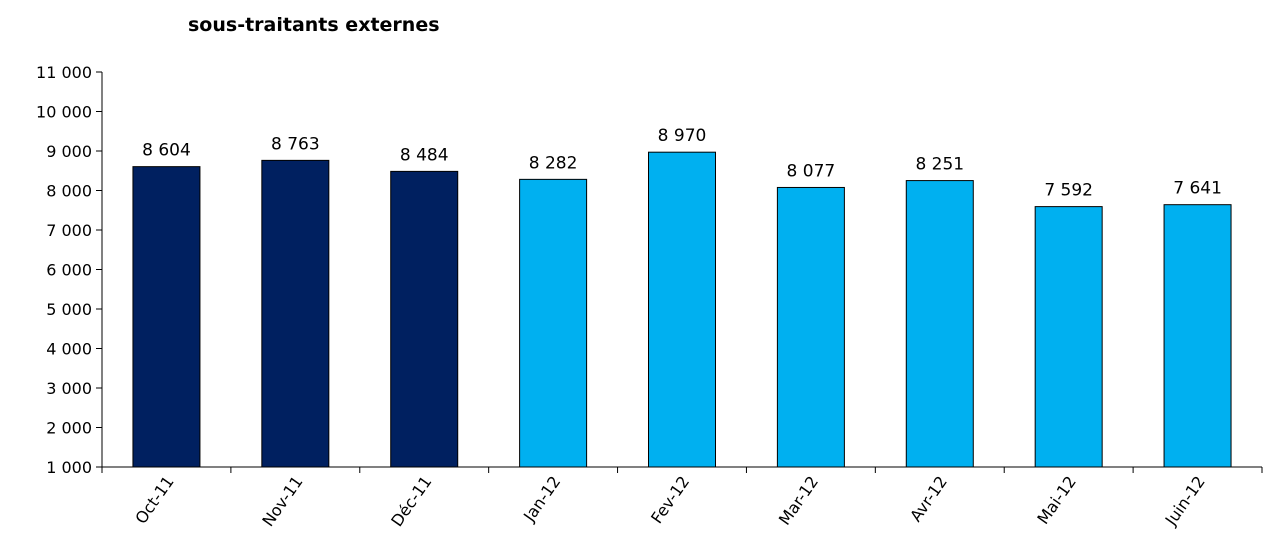 The height and width of the screenshot is (554, 1265). Describe the element at coordinates (682, 136) in the screenshot. I see `data-label: 8 970` at that location.